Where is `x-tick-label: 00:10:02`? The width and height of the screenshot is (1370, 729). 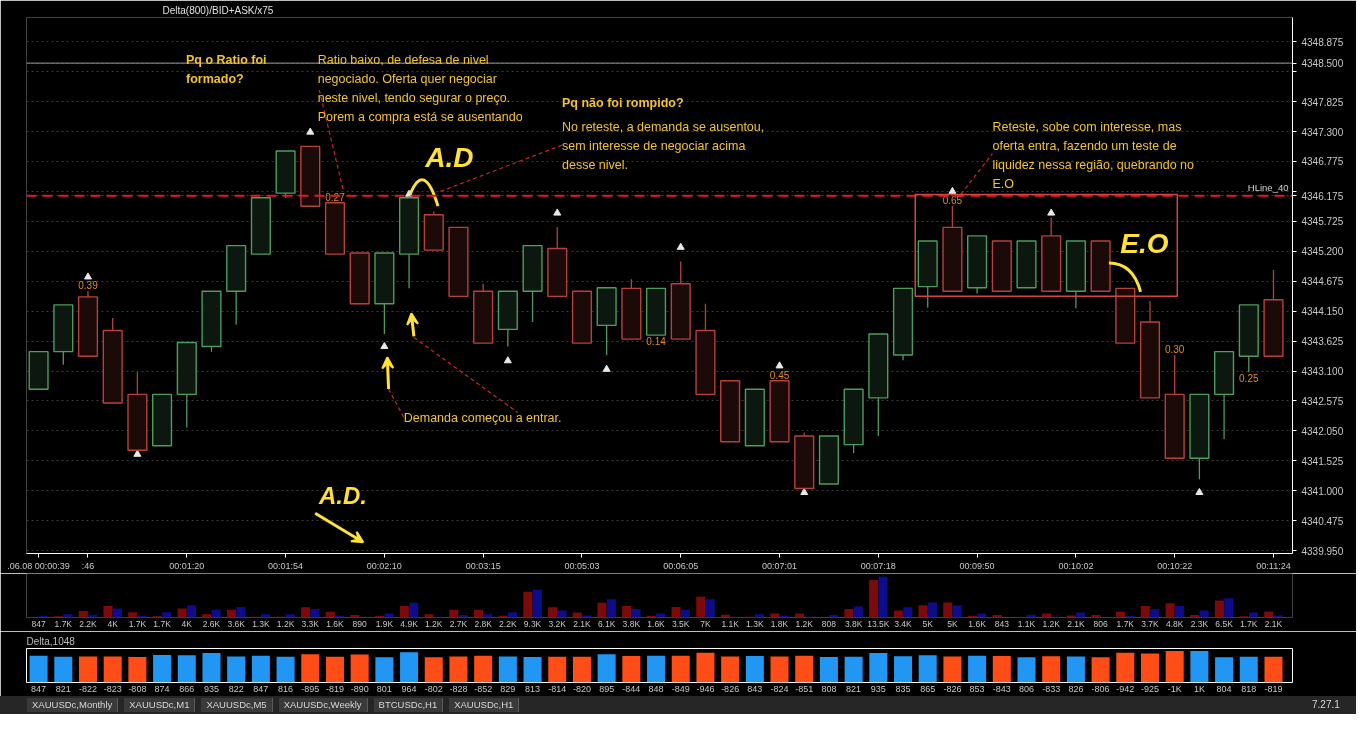 x-tick-label: 00:10:02 is located at coordinates (1076, 565).